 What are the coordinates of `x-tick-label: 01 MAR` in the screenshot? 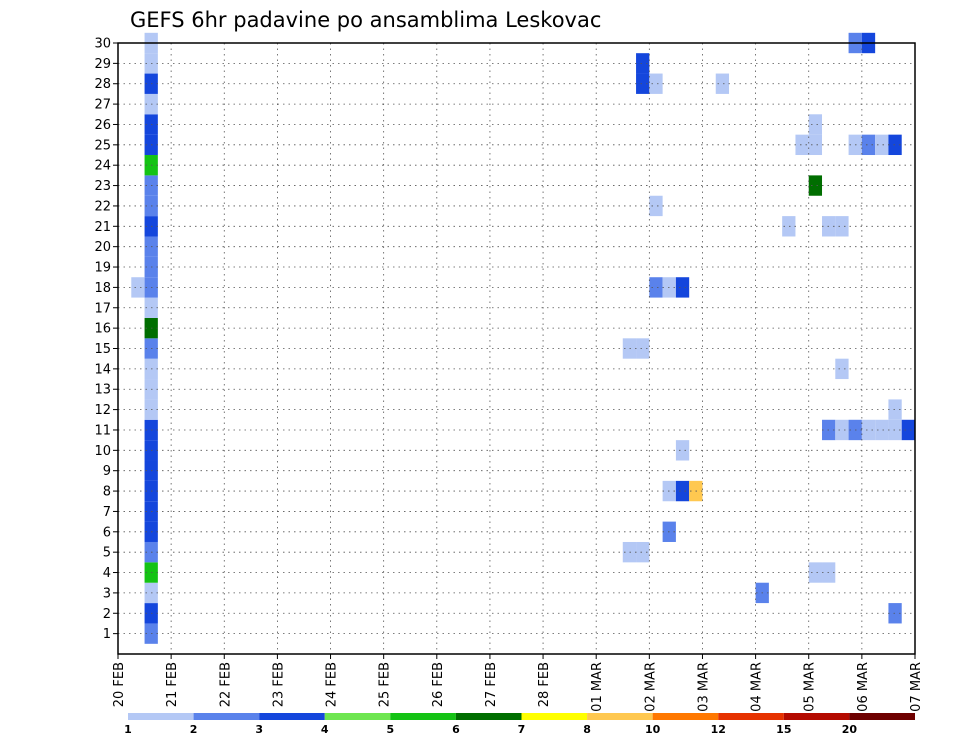 It's located at (597, 687).